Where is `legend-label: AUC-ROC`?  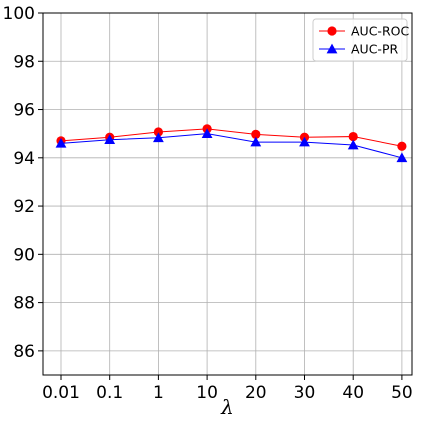
legend-label: AUC-ROC is located at coordinates (380, 31).